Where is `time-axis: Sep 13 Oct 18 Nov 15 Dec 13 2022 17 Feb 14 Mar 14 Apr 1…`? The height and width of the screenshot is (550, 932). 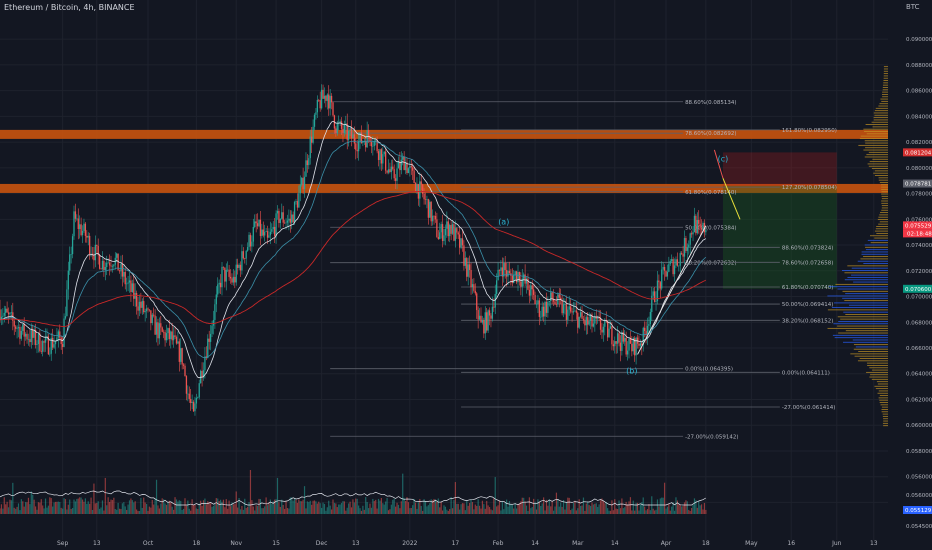
time-axis: Sep 13 Oct 18 Nov 15 Dec 13 2022 17 Feb 14 Mar 14 Apr 1… is located at coordinates (467, 543).